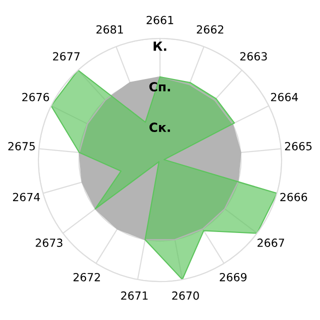 This screenshot has width=320, height=320. What do you see at coordinates (271, 242) in the screenshot?
I see `spoke-label: 2667` at bounding box center [271, 242].